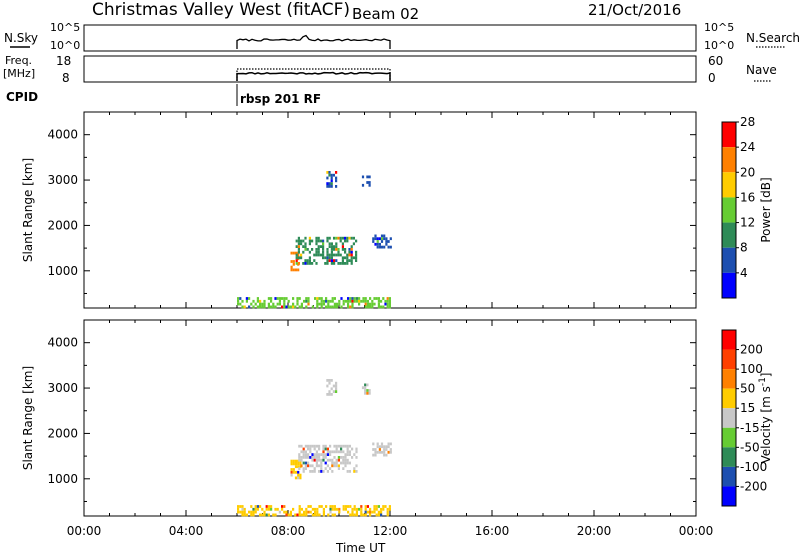  Describe the element at coordinates (719, 27) in the screenshot. I see `nsearch-tick-top: 10^5` at that location.